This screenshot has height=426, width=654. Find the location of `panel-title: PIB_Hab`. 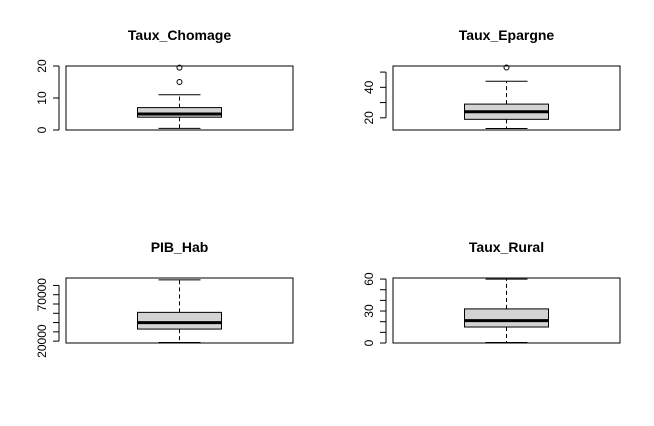

panel-title: PIB_Hab is located at coordinates (180, 247).